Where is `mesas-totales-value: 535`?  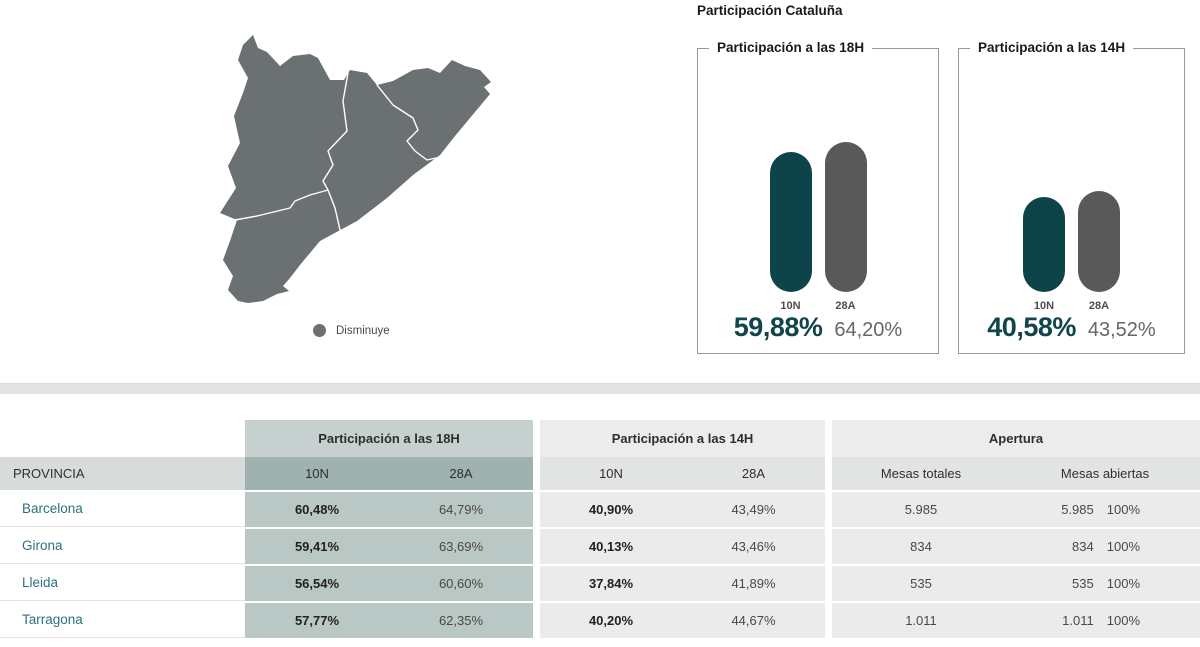 mesas-totales-value: 535 is located at coordinates (921, 582).